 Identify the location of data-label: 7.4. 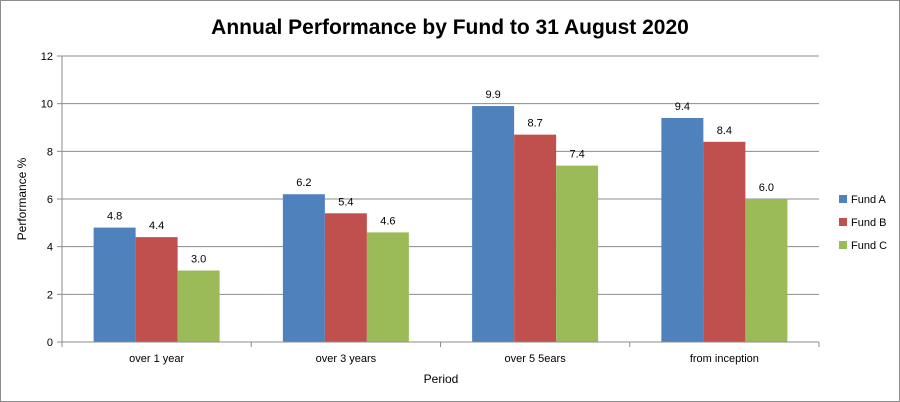
(576, 155).